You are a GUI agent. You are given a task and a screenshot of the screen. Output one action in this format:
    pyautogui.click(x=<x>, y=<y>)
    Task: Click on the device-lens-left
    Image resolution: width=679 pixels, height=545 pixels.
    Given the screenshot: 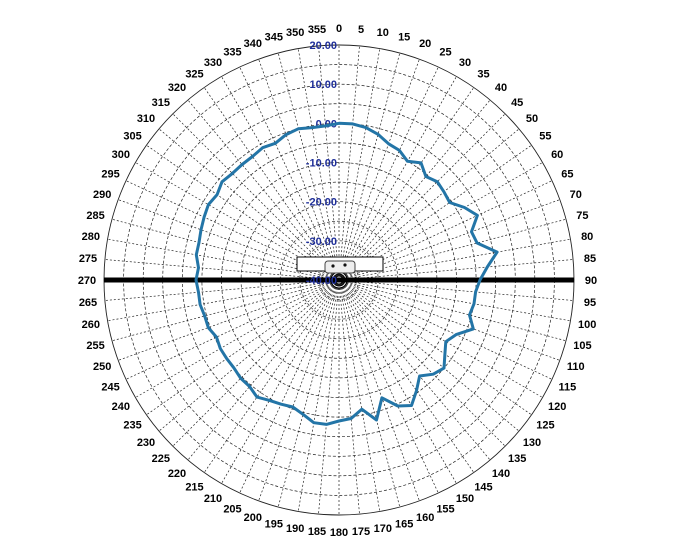 What is the action you would take?
    pyautogui.click(x=333, y=266)
    